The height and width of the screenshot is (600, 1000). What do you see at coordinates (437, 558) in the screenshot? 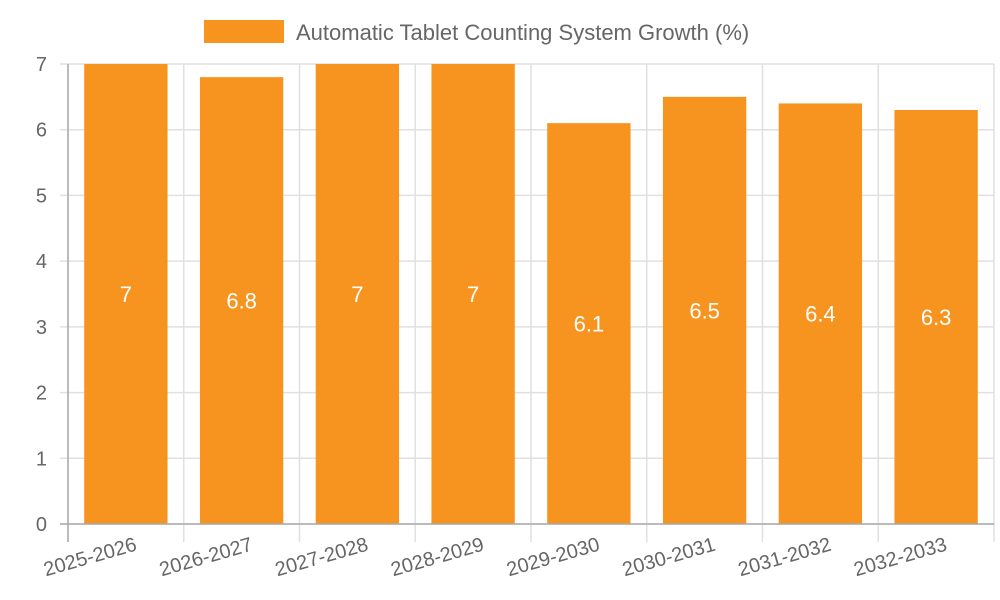
I see `x-tick-label: 2028-2029` at bounding box center [437, 558].